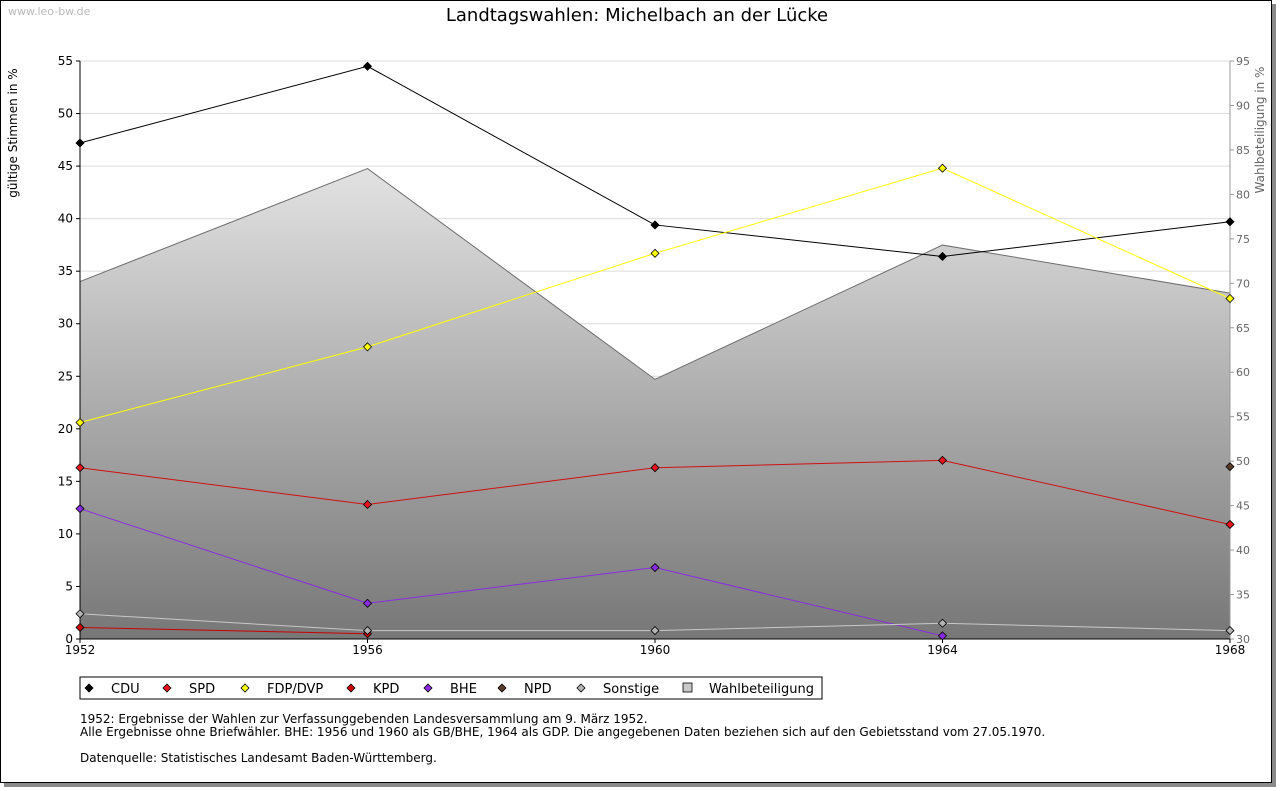  What do you see at coordinates (511, 572) in the screenshot?
I see `series-line-bhe` at bounding box center [511, 572].